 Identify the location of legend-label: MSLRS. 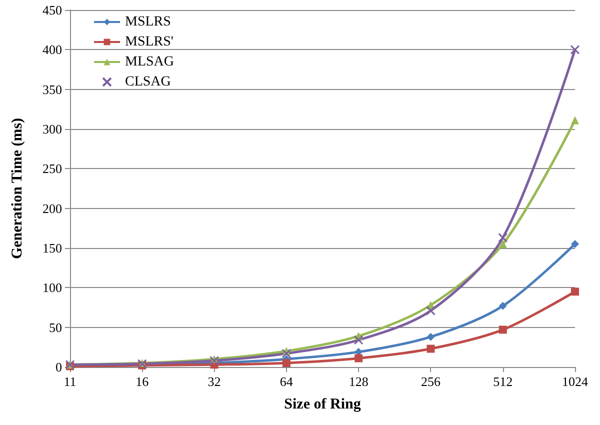
(148, 22).